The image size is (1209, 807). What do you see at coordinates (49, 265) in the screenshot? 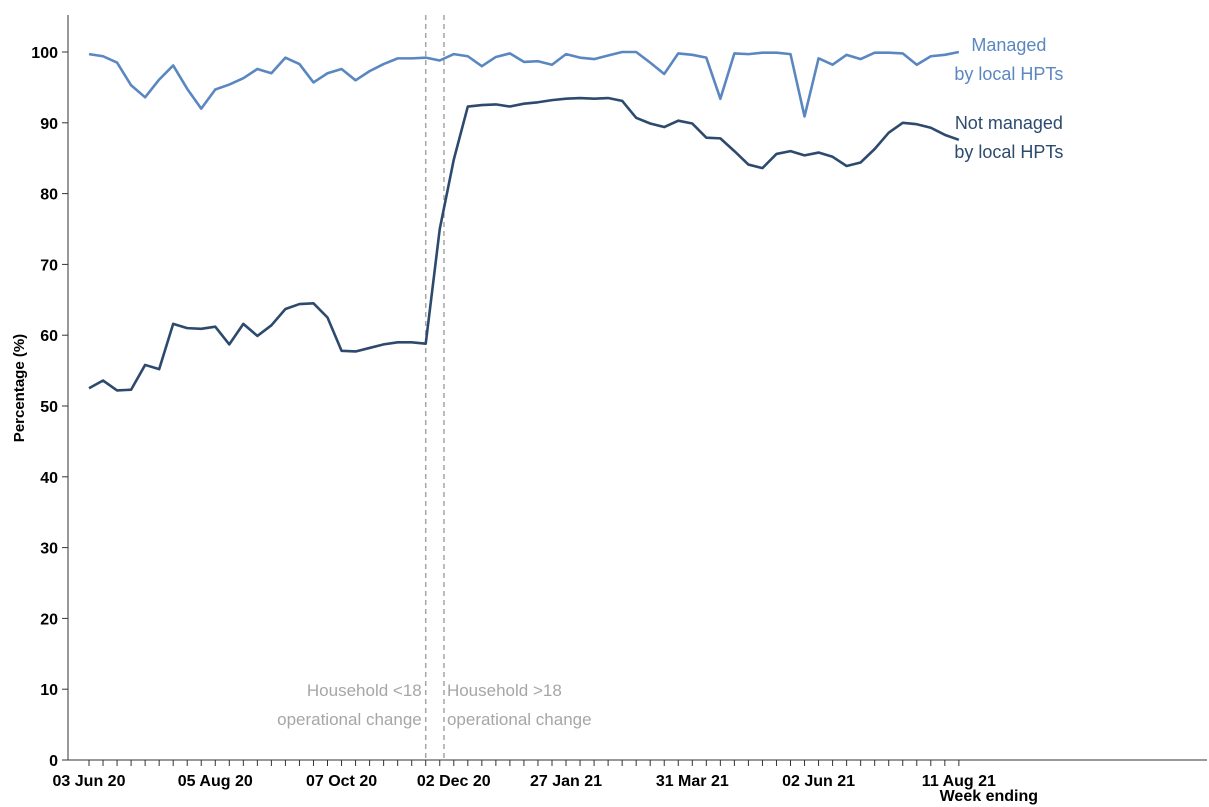
I see `y-tick-label: 70` at bounding box center [49, 265].